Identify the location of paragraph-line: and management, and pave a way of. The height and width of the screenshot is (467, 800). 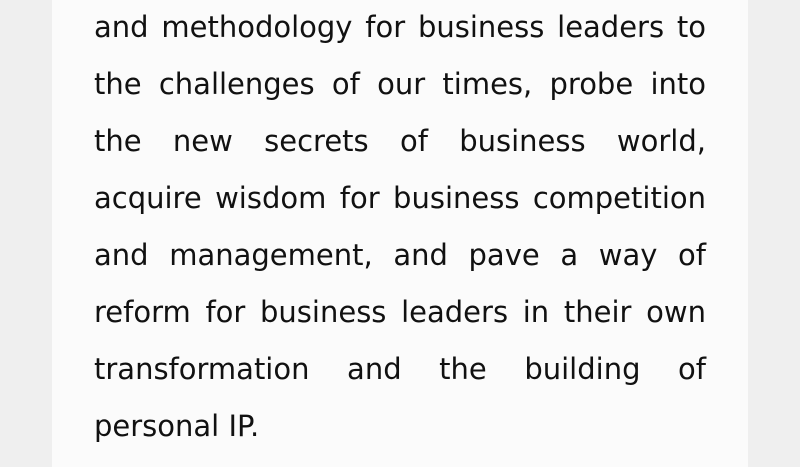
(400, 255).